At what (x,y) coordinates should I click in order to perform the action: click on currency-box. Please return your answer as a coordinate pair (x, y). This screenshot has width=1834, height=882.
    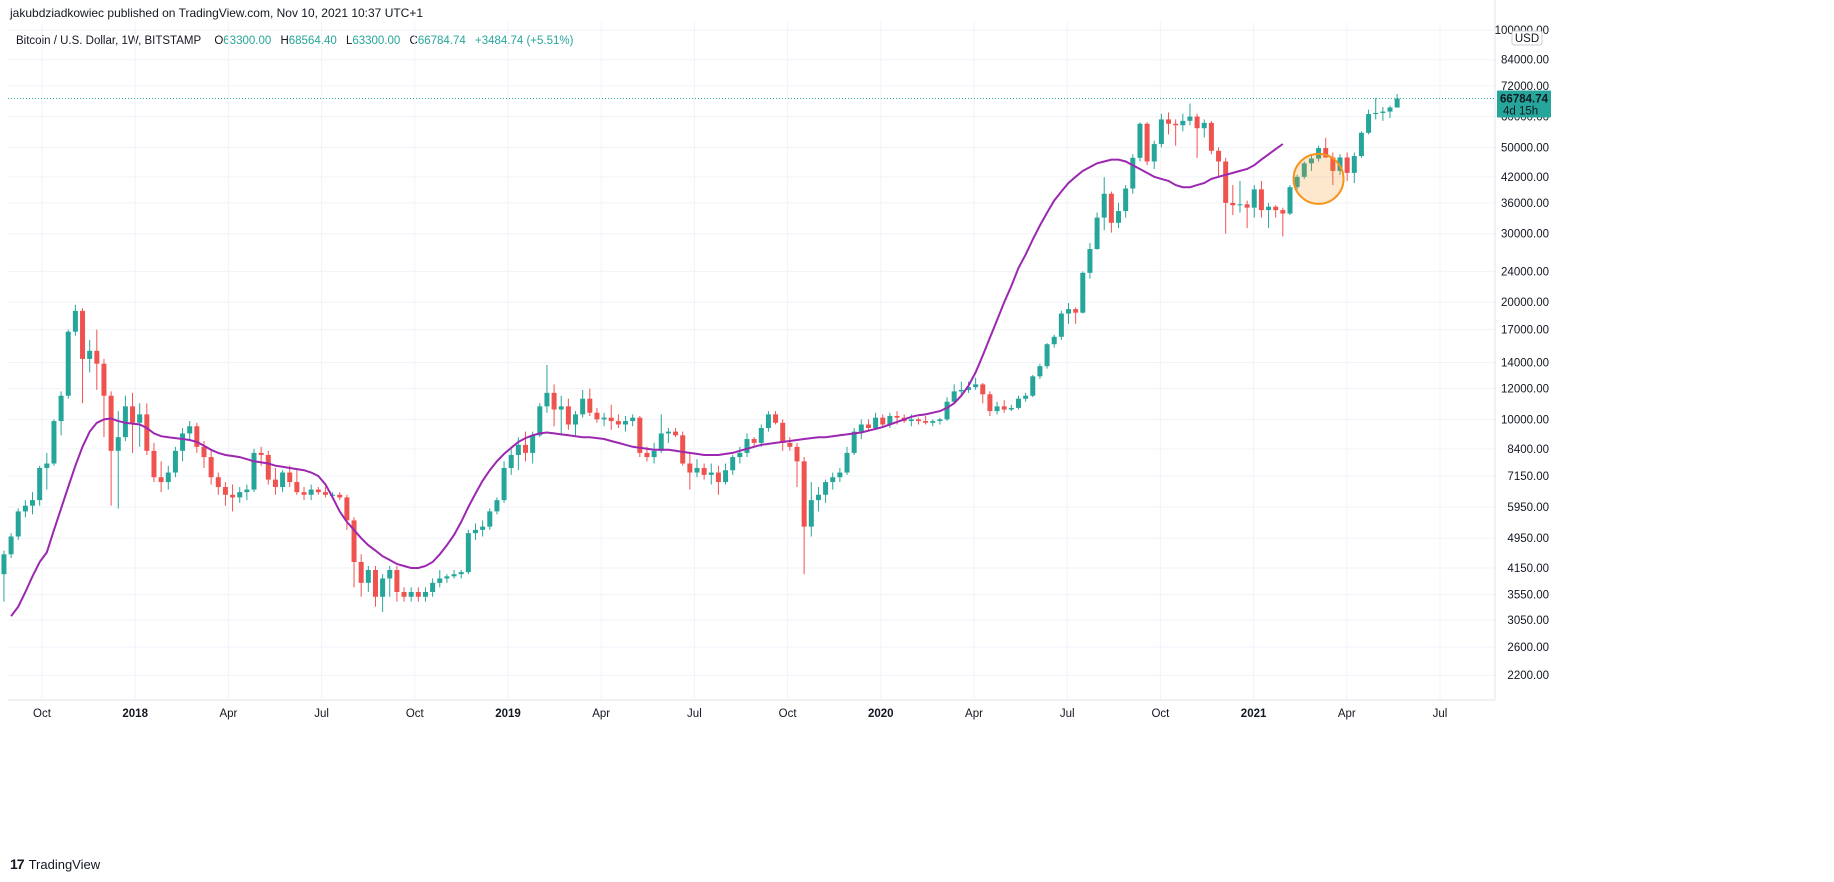
    Looking at the image, I should click on (1527, 38).